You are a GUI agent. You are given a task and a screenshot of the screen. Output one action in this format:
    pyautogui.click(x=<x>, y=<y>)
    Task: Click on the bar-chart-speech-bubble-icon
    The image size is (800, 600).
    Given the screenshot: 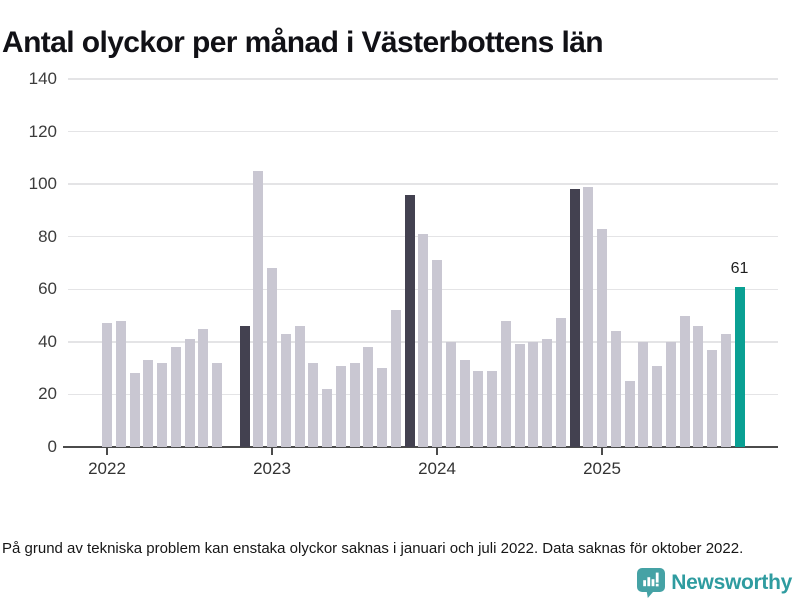 What is the action you would take?
    pyautogui.click(x=651, y=583)
    